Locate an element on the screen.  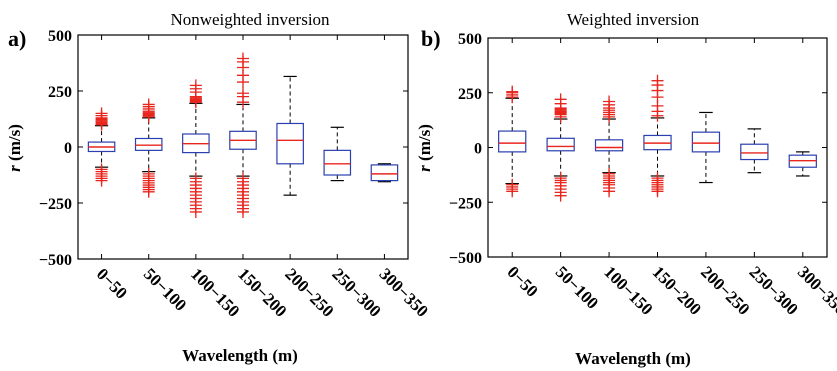
panel-b-xtick-label: 250−300 is located at coordinates (774, 290).